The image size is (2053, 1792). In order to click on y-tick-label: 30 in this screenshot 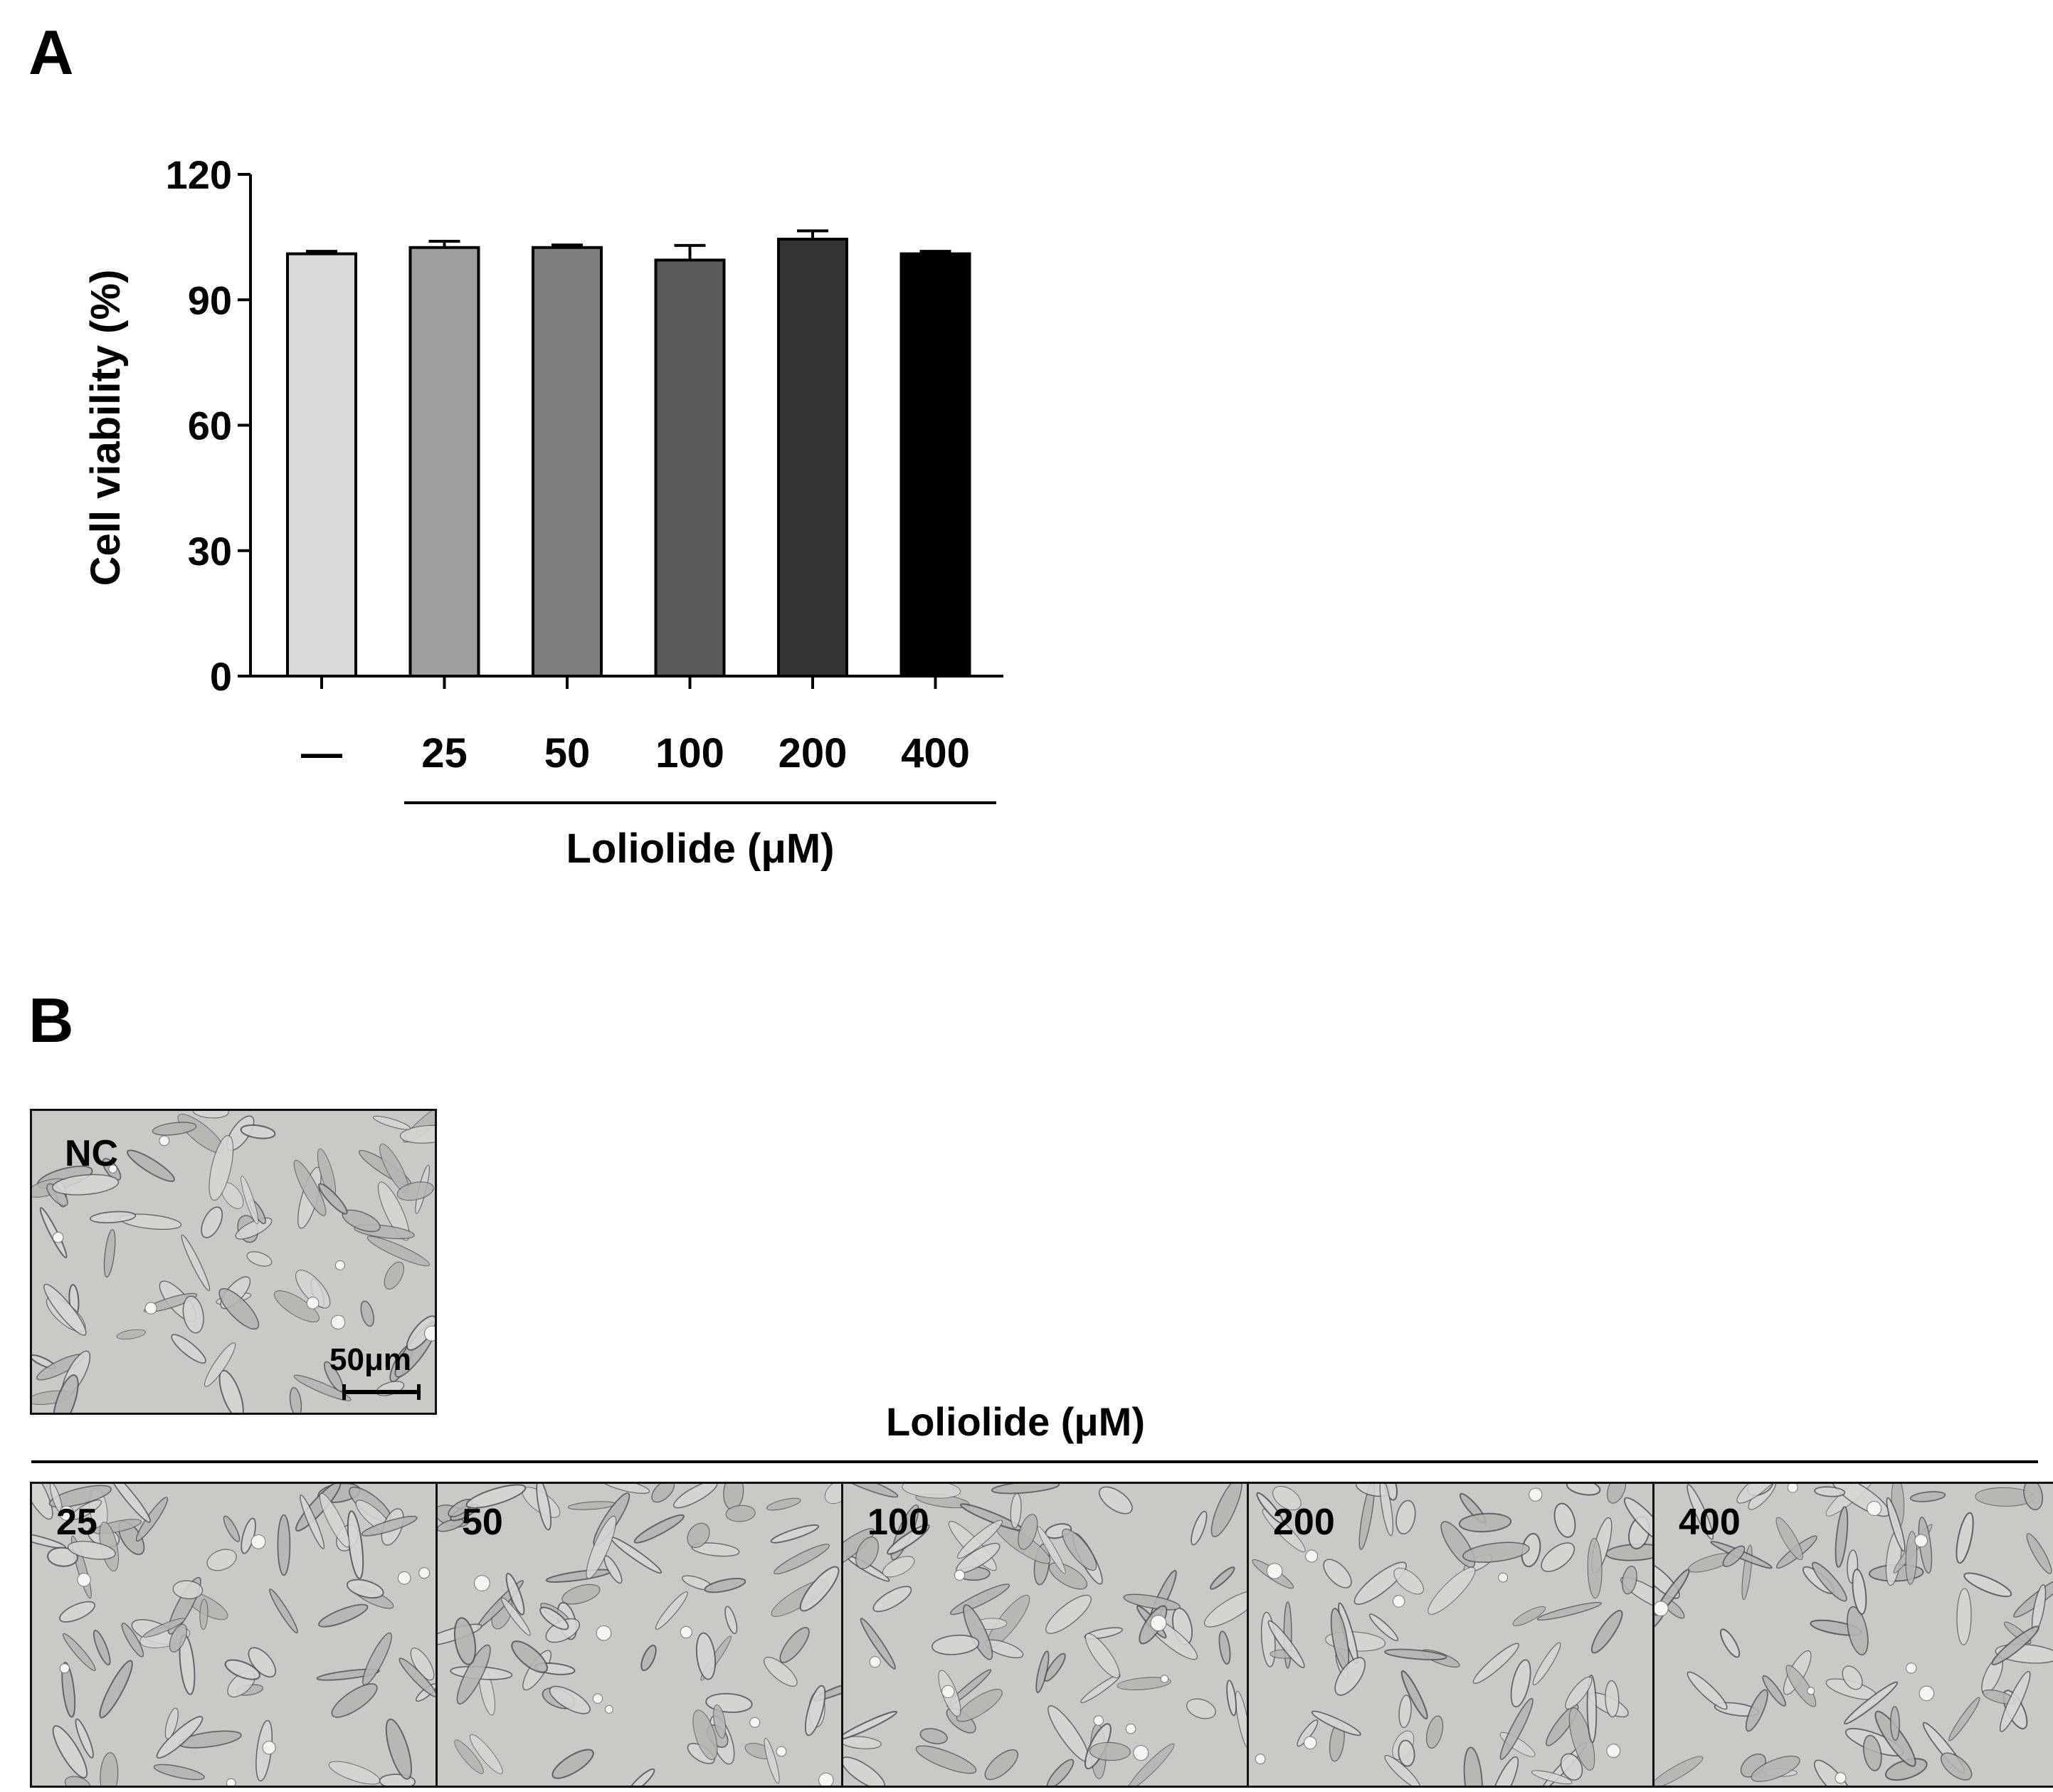, I will do `click(210, 551)`.